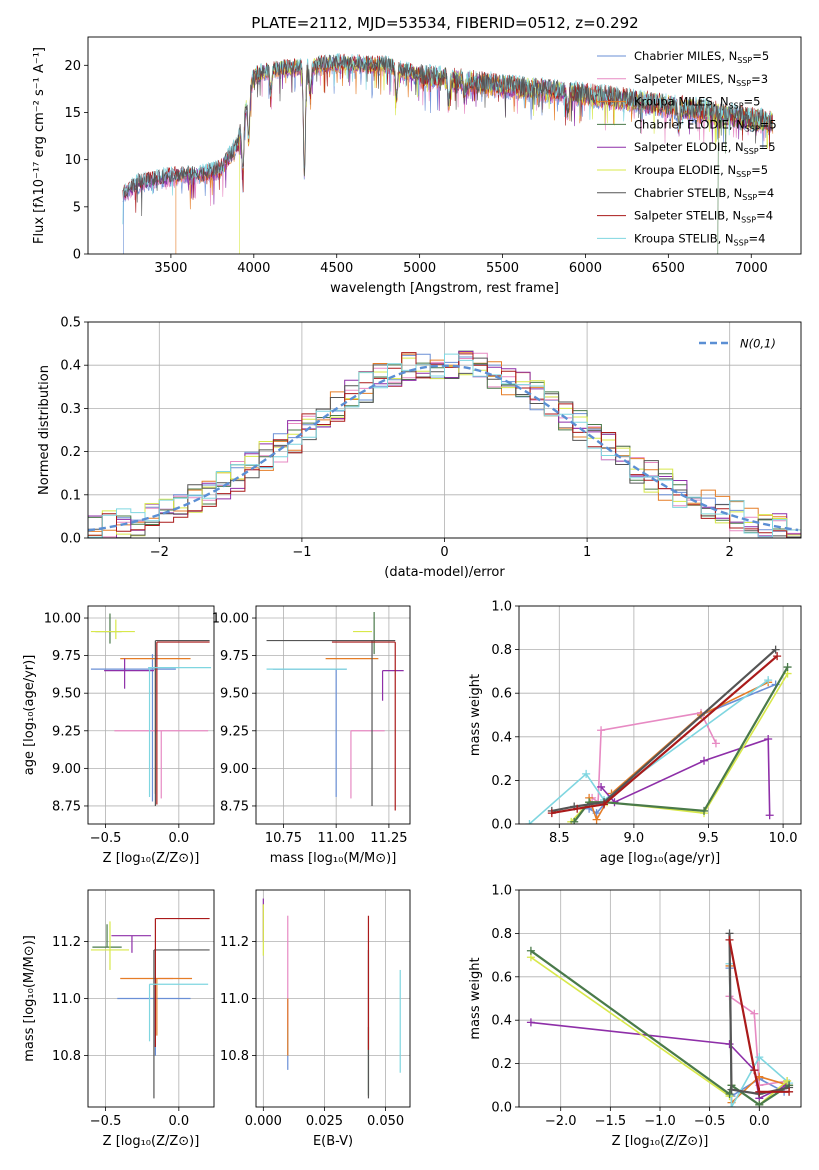 The image size is (819, 1170). I want to click on x-tick-label: 8.5, so click(559, 838).